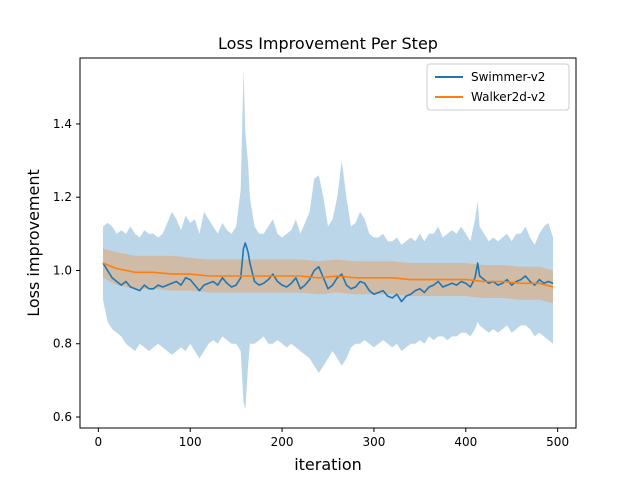 The image size is (640, 480). Describe the element at coordinates (282, 442) in the screenshot. I see `x-tick-label: 200` at that location.